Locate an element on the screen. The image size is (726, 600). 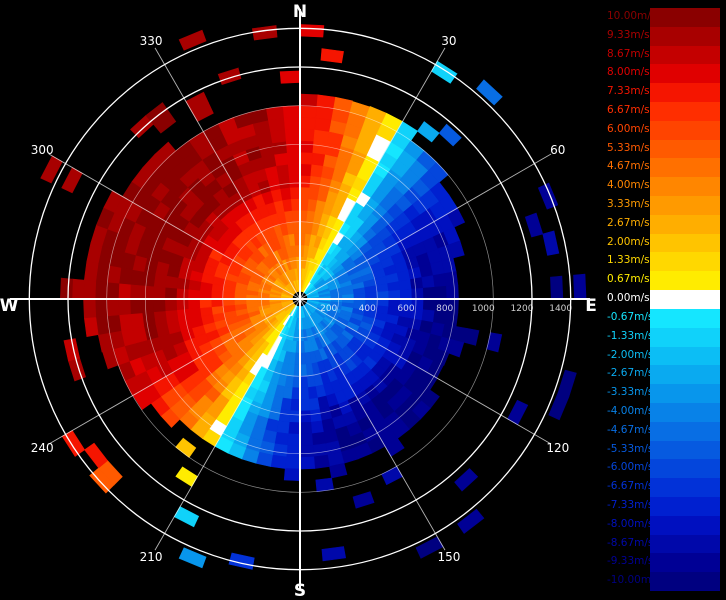
legend-entry: -8.67m/s is located at coordinates (663, 544).